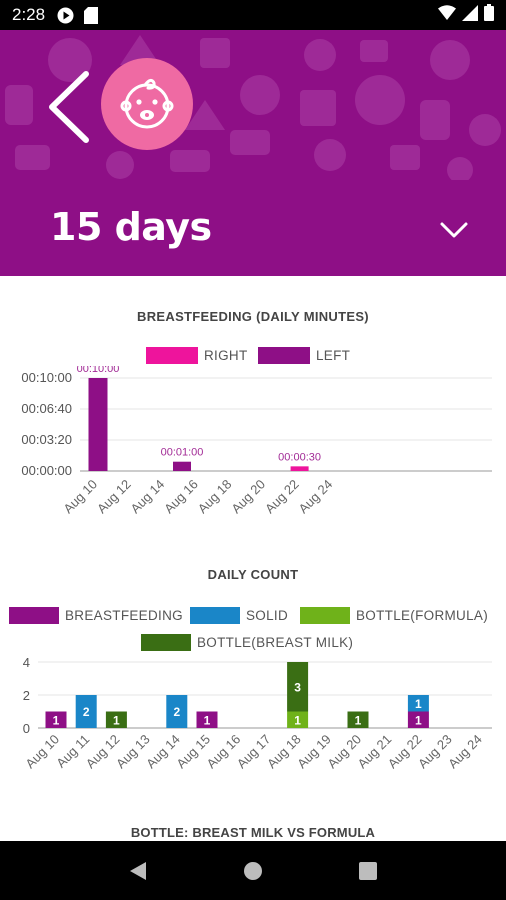 Image resolution: width=506 pixels, height=900 pixels. What do you see at coordinates (46, 377) in the screenshot?
I see `y-tick-label: 00:10:00` at bounding box center [46, 377].